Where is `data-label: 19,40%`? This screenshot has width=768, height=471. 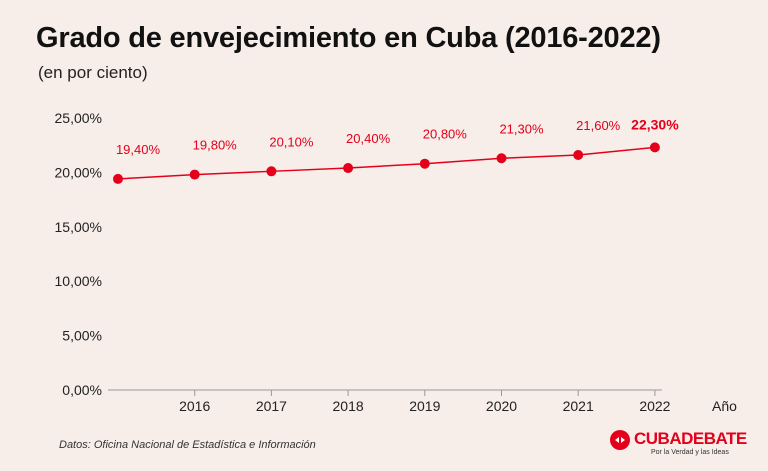
data-label: 19,40% is located at coordinates (138, 149).